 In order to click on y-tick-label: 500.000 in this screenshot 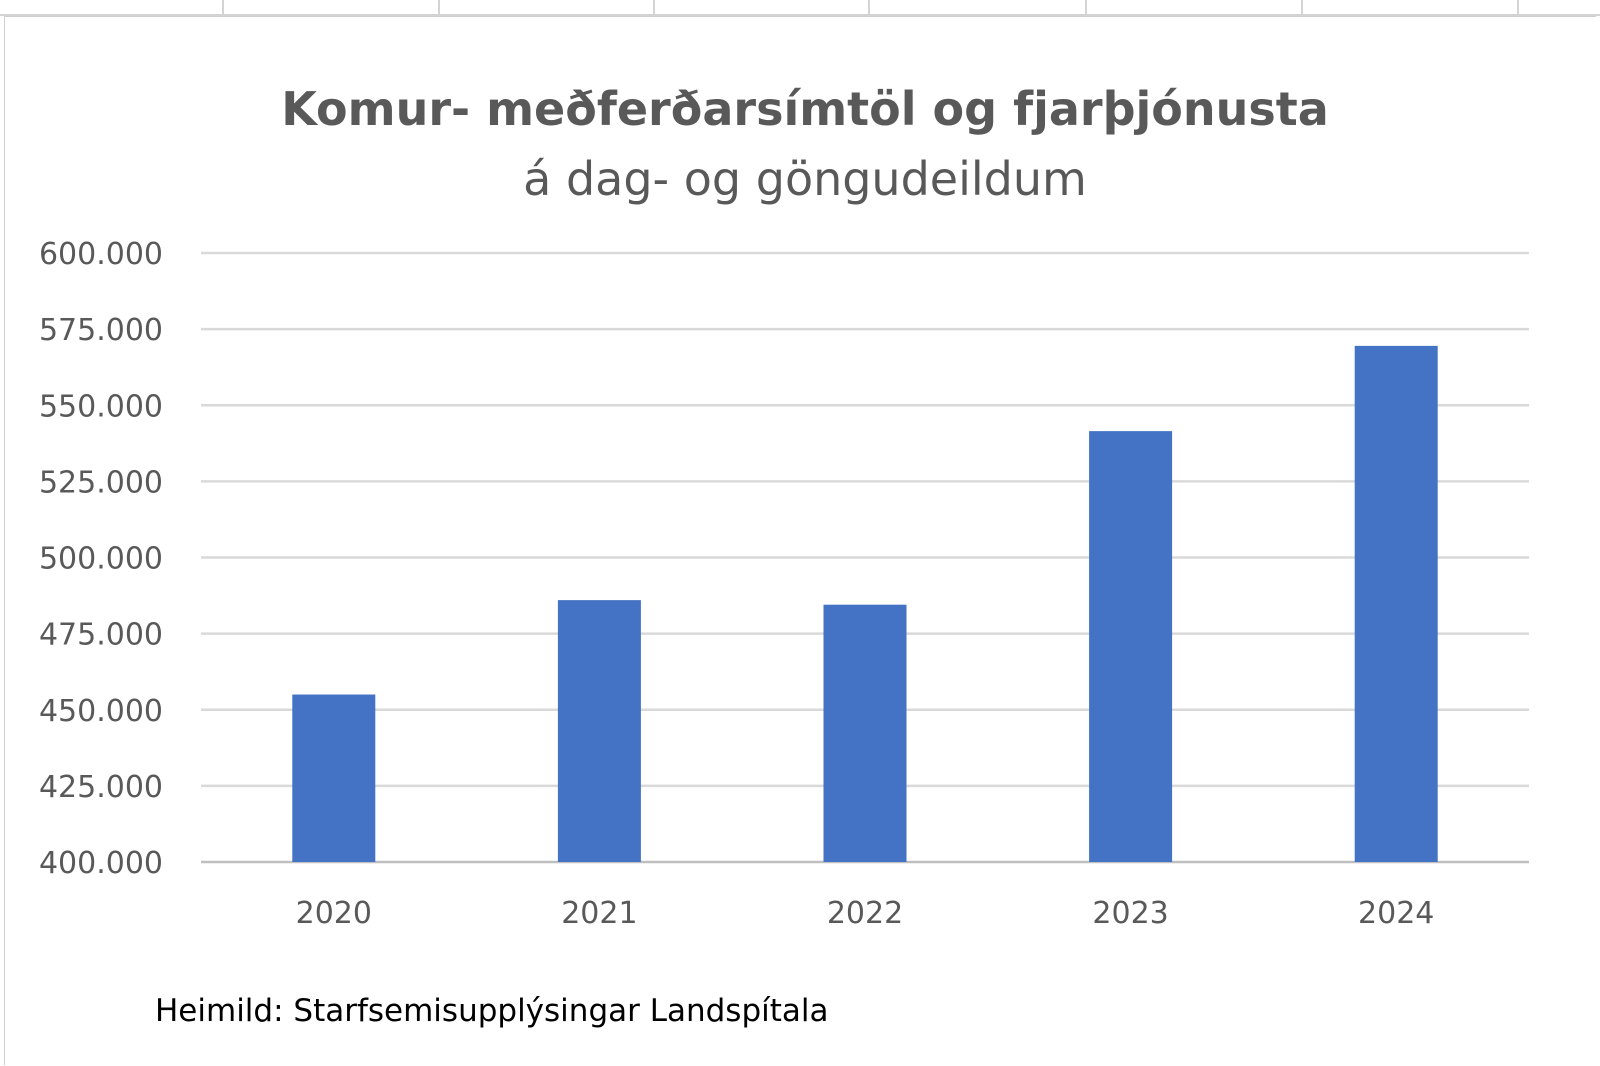, I will do `click(101, 559)`.